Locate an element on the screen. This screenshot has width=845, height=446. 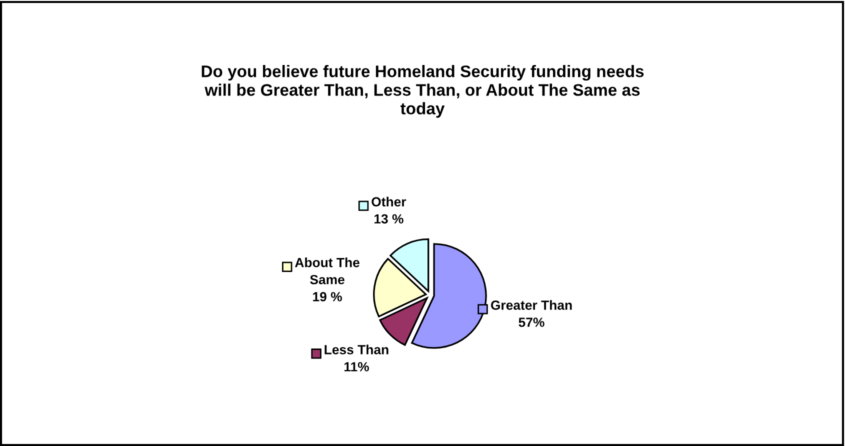
data-label: 57% is located at coordinates (531, 322).